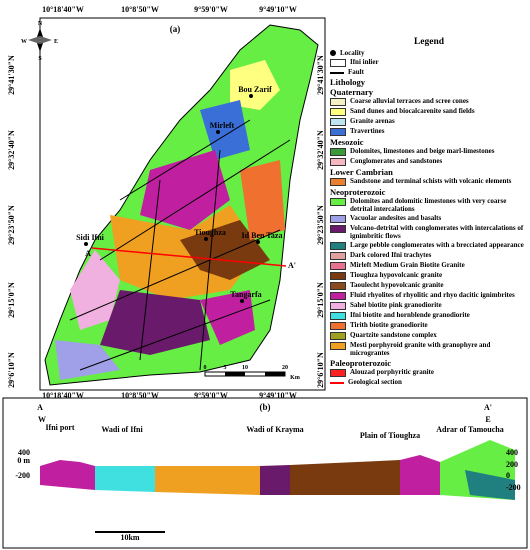 The image size is (530, 550). Describe the element at coordinates (367, 131) in the screenshot. I see `legend-label: Travertines` at that location.